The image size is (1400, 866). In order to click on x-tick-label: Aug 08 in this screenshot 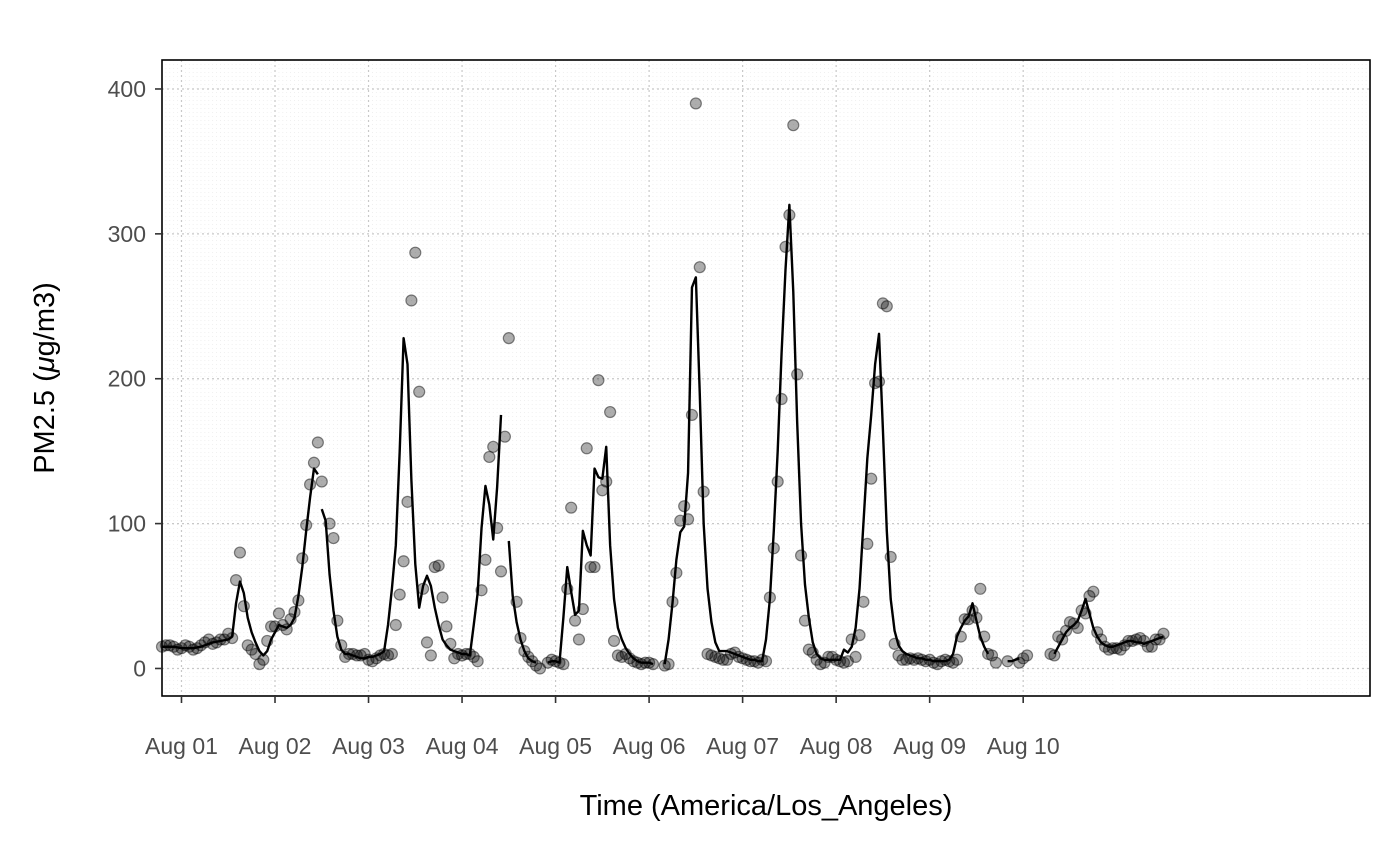, I will do `click(836, 746)`.